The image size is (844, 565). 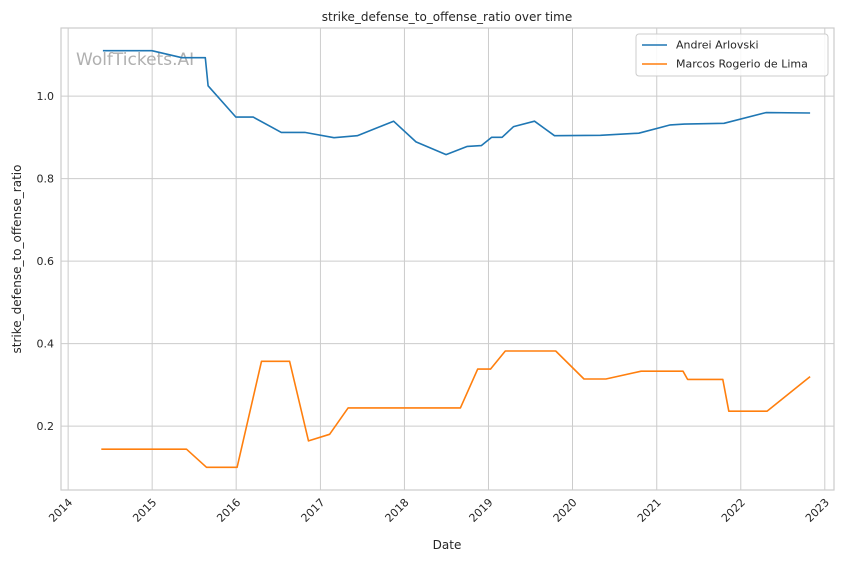 I want to click on legend: Andrei Arlovski Marcos Rogerio de Lima, so click(x=732, y=55).